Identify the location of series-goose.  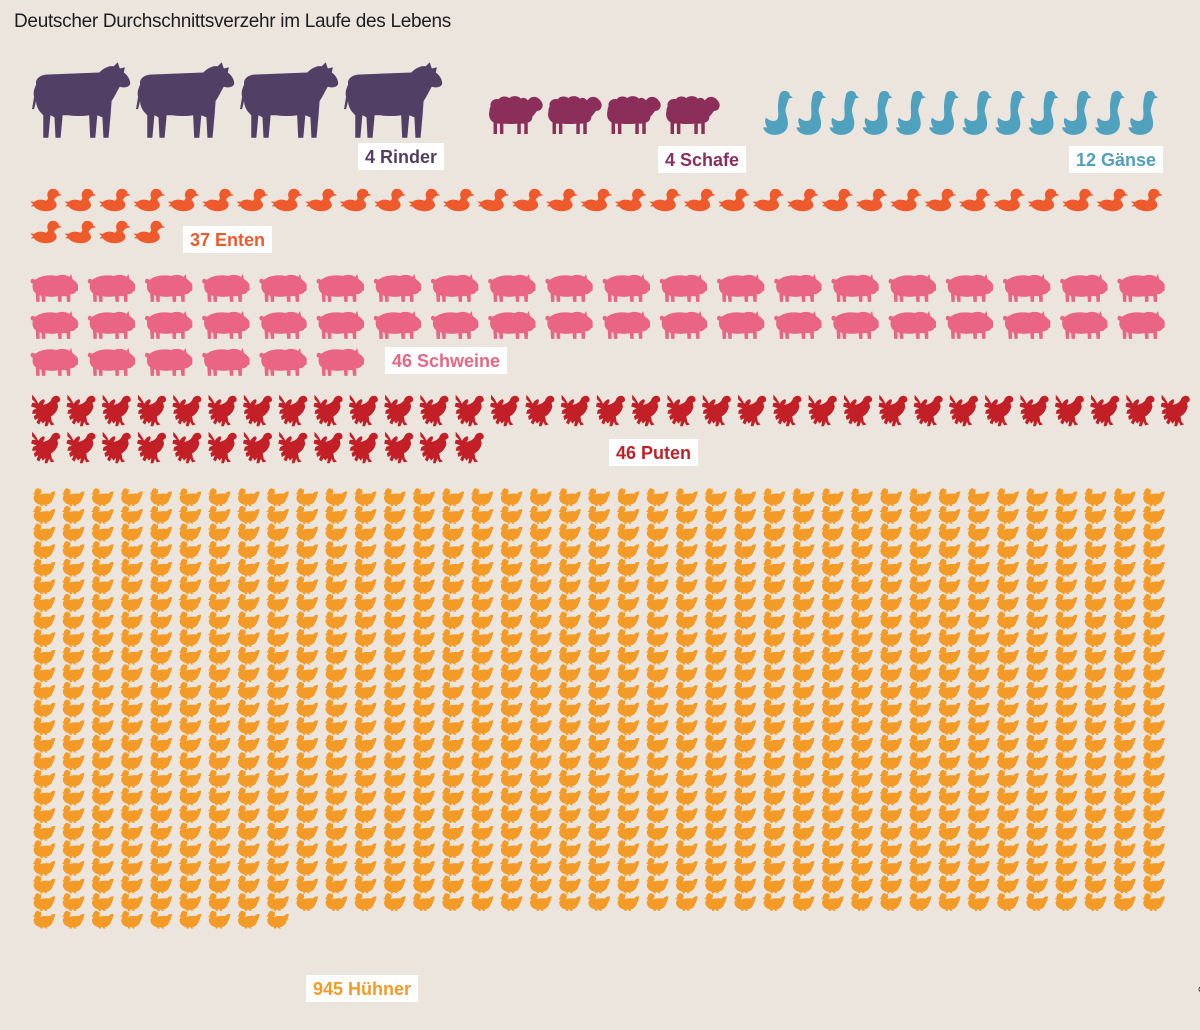
(961, 112).